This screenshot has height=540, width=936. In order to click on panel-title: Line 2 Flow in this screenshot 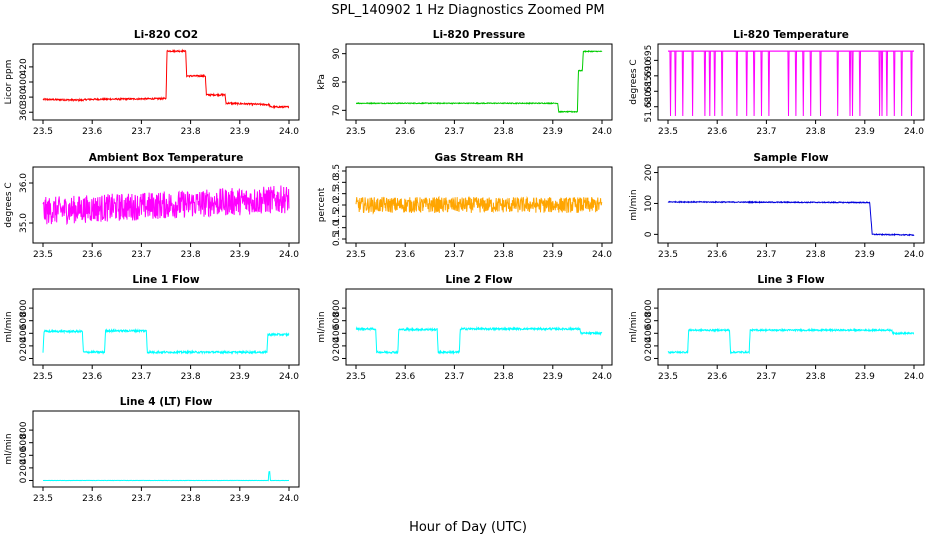, I will do `click(478, 280)`.